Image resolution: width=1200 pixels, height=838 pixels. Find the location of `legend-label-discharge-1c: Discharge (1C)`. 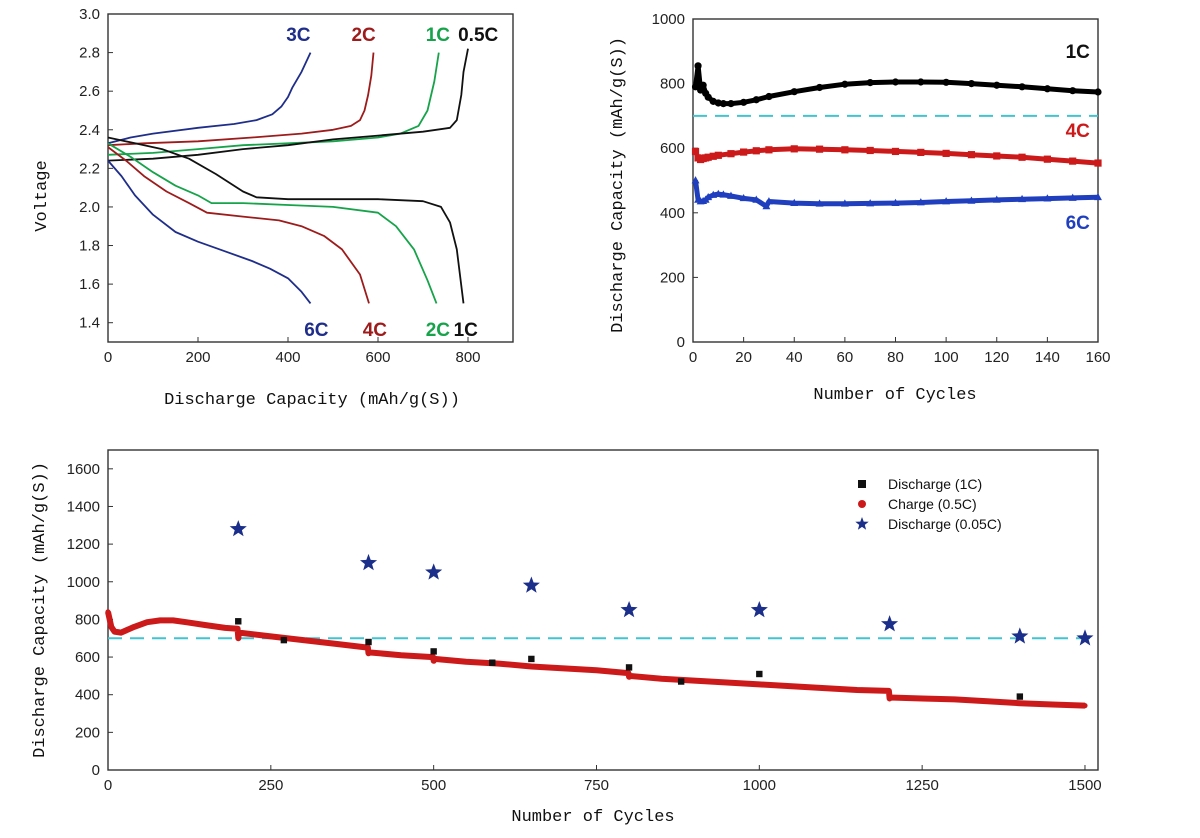

legend-label-discharge-1c: Discharge (1C) is located at coordinates (935, 484).